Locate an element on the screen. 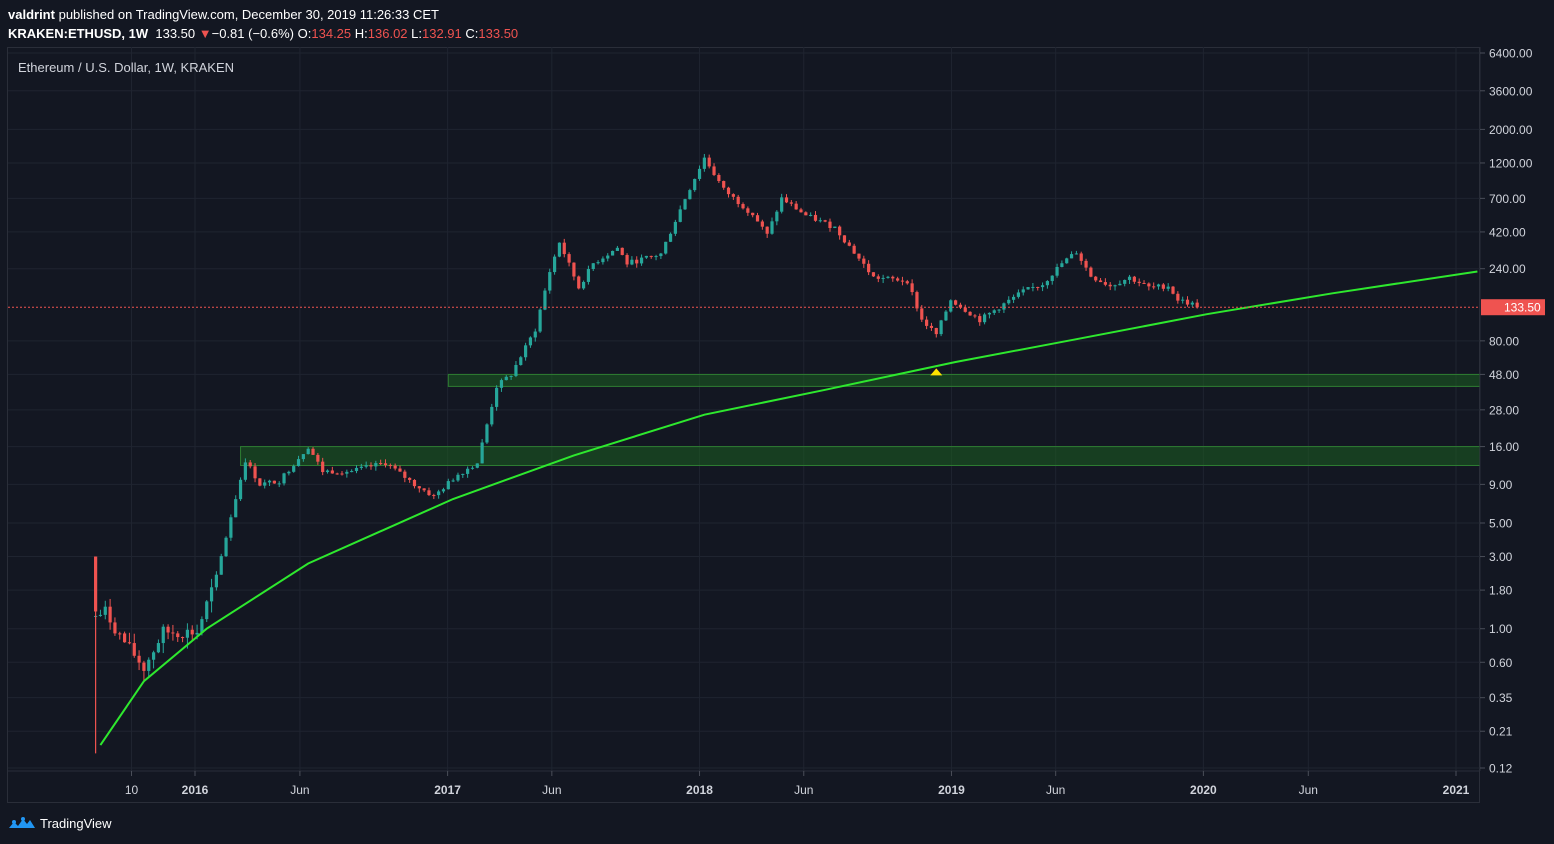 The image size is (1554, 844). support-zones is located at coordinates (860, 419).